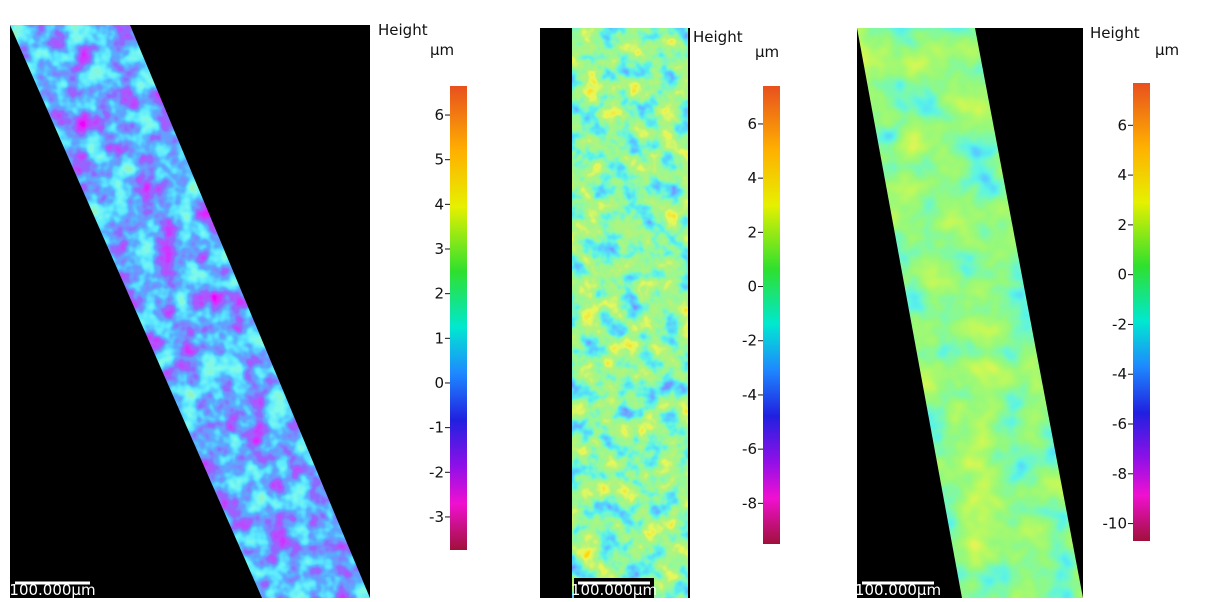  Describe the element at coordinates (439, 249) in the screenshot. I see `tick-label: 3` at that location.